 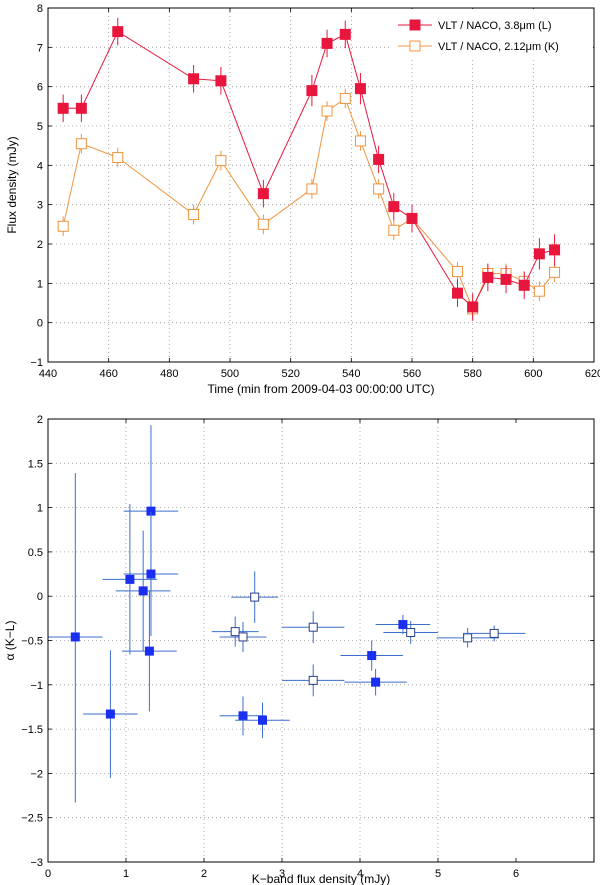 I want to click on bottom-x-tick-label: 1, so click(x=126, y=874).